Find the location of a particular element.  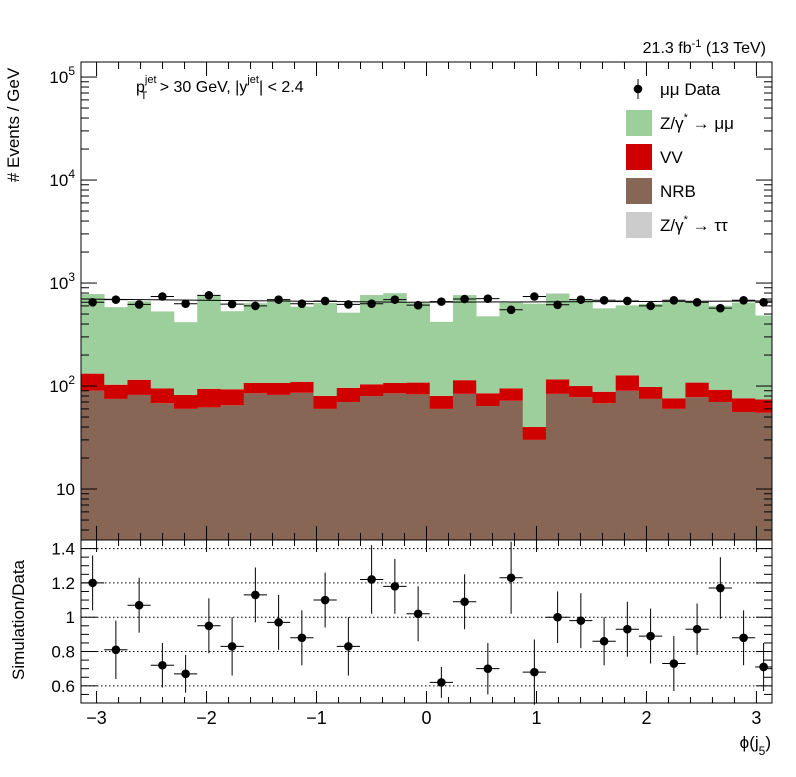

bar-z--21 is located at coordinates (581, 343).